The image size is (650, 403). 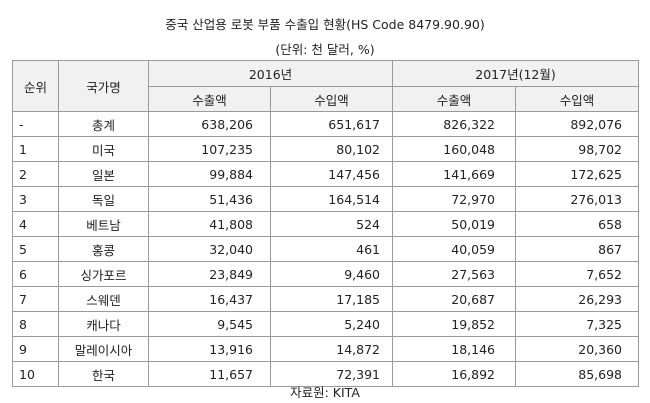 What do you see at coordinates (577, 349) in the screenshot?
I see `cell-import-2017: 20,360` at bounding box center [577, 349].